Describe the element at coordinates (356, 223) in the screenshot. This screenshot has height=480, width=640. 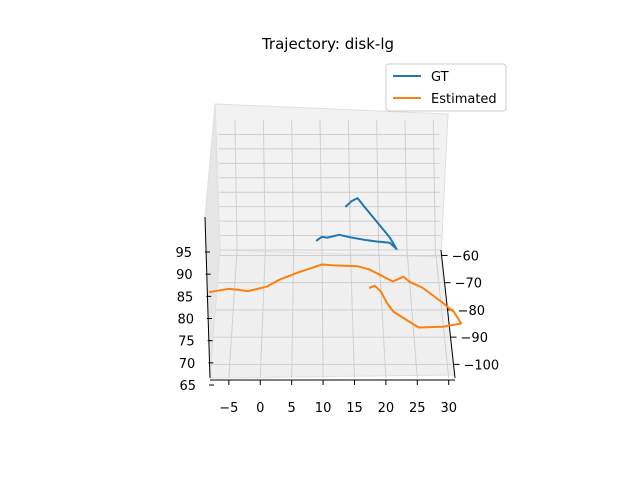
I see `series-gt-line` at that location.